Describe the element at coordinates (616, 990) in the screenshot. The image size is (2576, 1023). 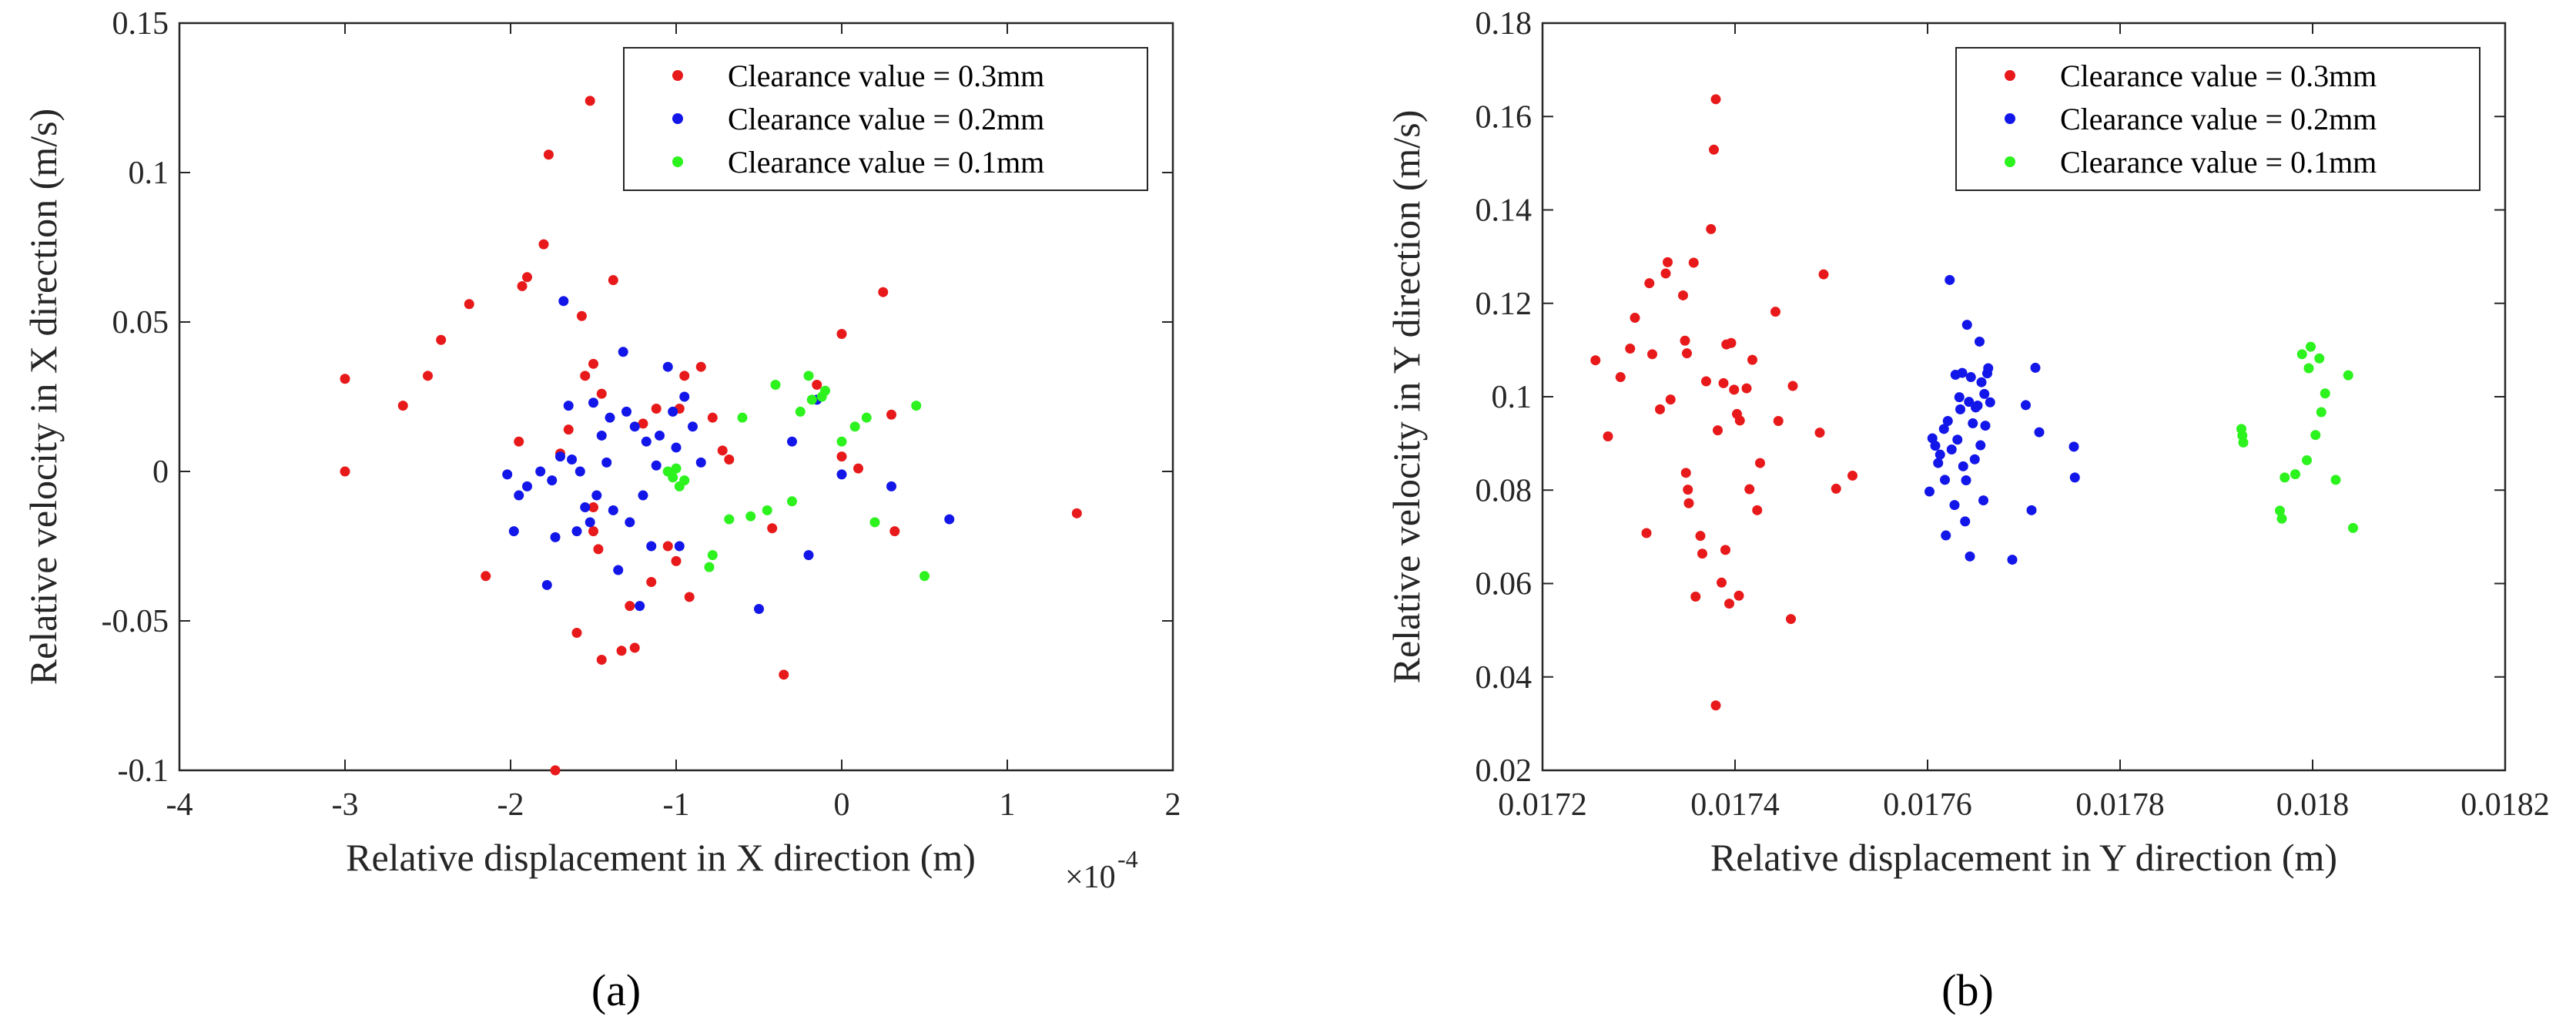
I see `panel-label: (a)` at that location.